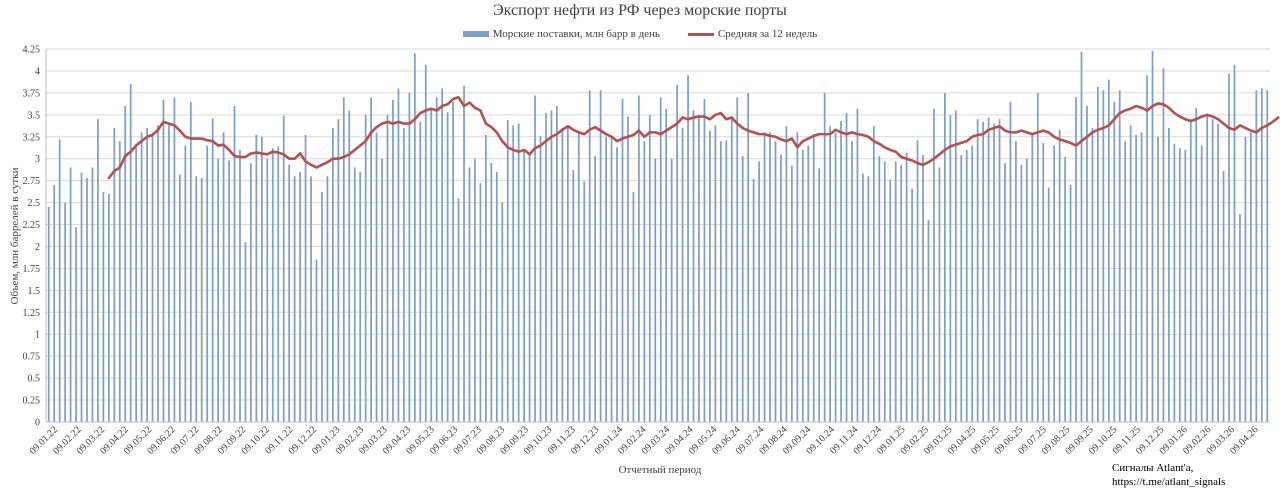 The width and height of the screenshot is (1280, 490). What do you see at coordinates (32, 50) in the screenshot?
I see `y-tick-label: 4.25` at bounding box center [32, 50].